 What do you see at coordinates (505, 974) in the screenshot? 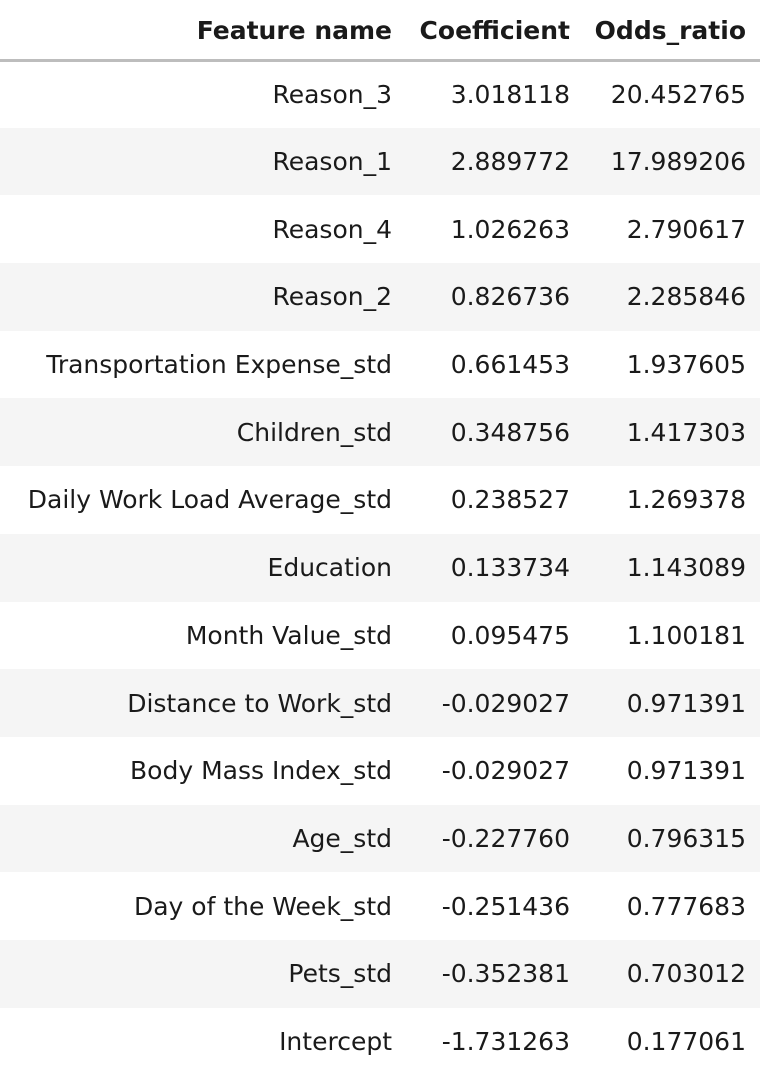
I see `coefficient-cell: -0.352381` at bounding box center [505, 974].